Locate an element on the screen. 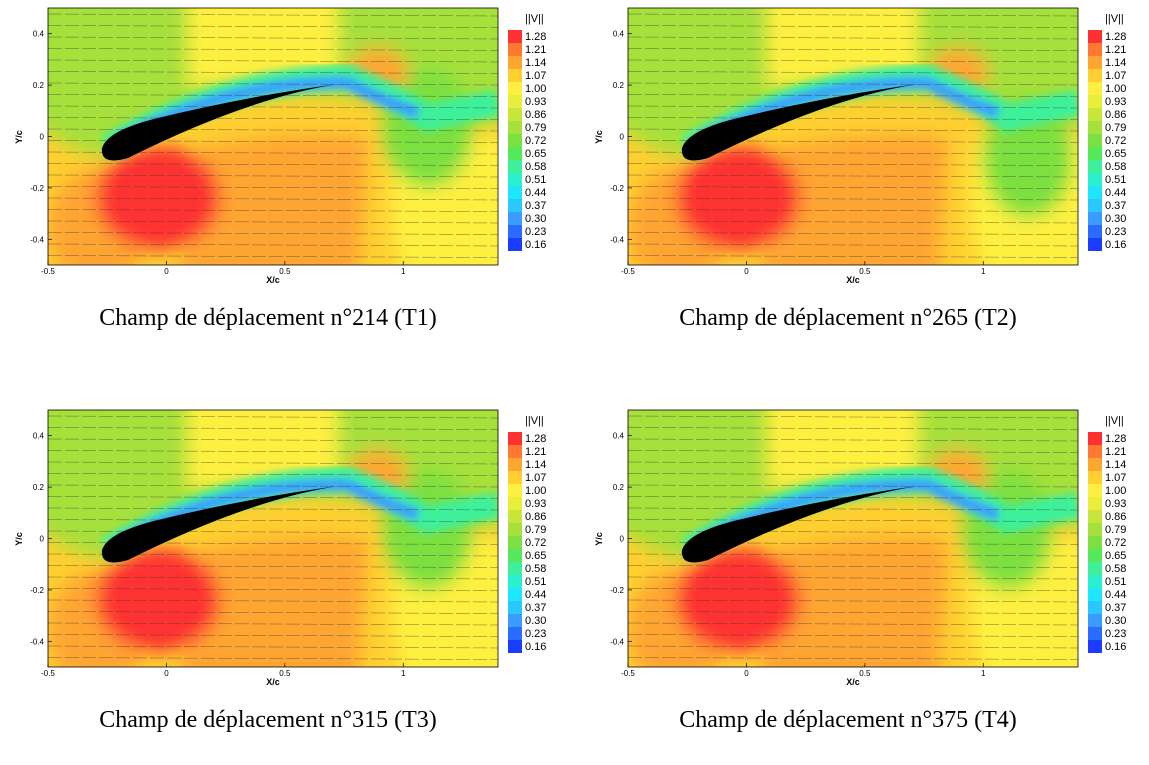  colorbar-label: 0.93 is located at coordinates (535, 102).